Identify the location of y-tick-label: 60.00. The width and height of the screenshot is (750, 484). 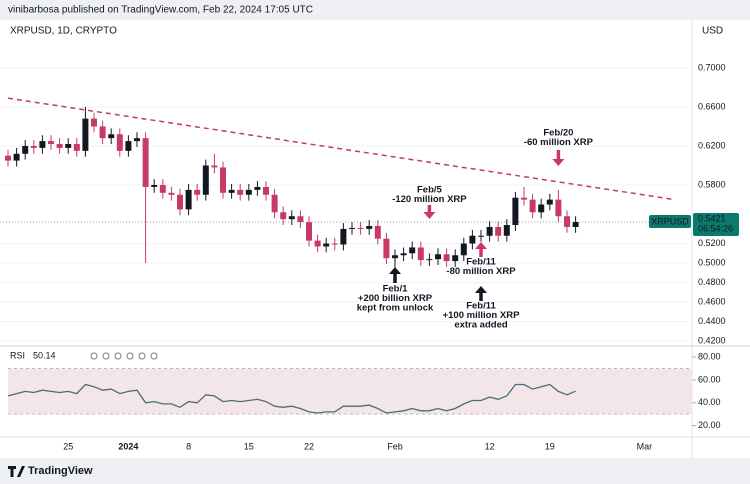
(709, 379).